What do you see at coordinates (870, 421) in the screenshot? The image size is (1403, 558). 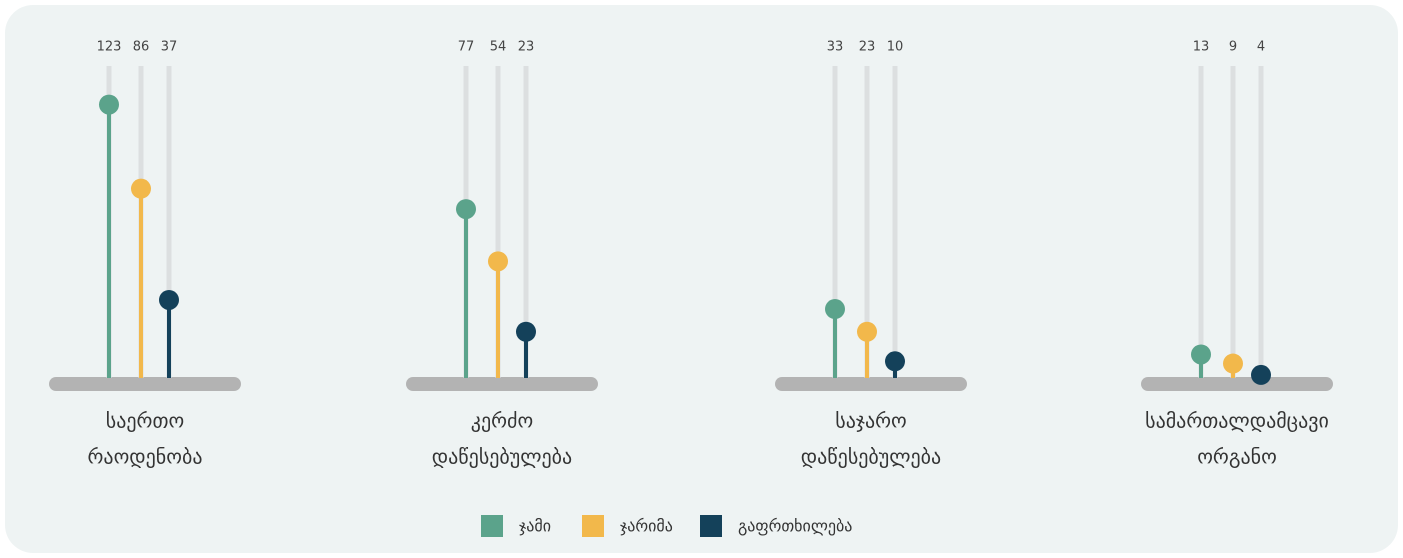 I see `category-label: საჯარო` at bounding box center [870, 421].